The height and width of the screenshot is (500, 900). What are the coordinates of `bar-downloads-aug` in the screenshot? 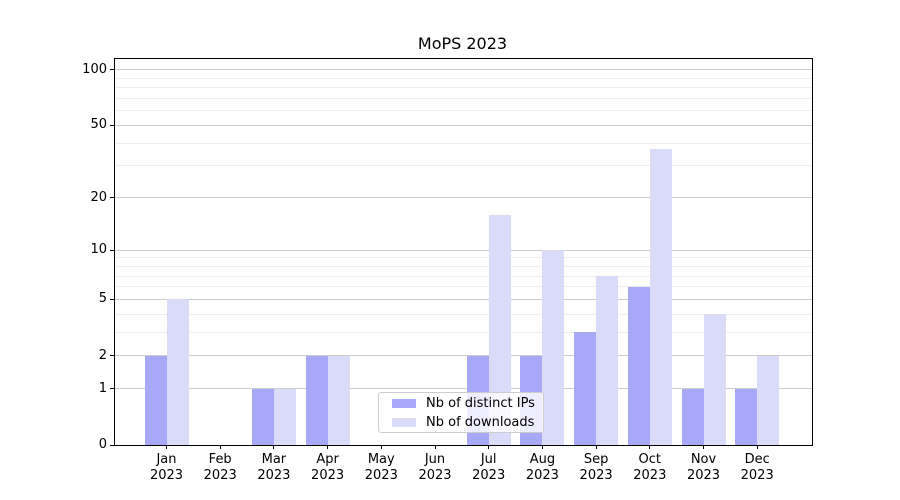 It's located at (553, 347).